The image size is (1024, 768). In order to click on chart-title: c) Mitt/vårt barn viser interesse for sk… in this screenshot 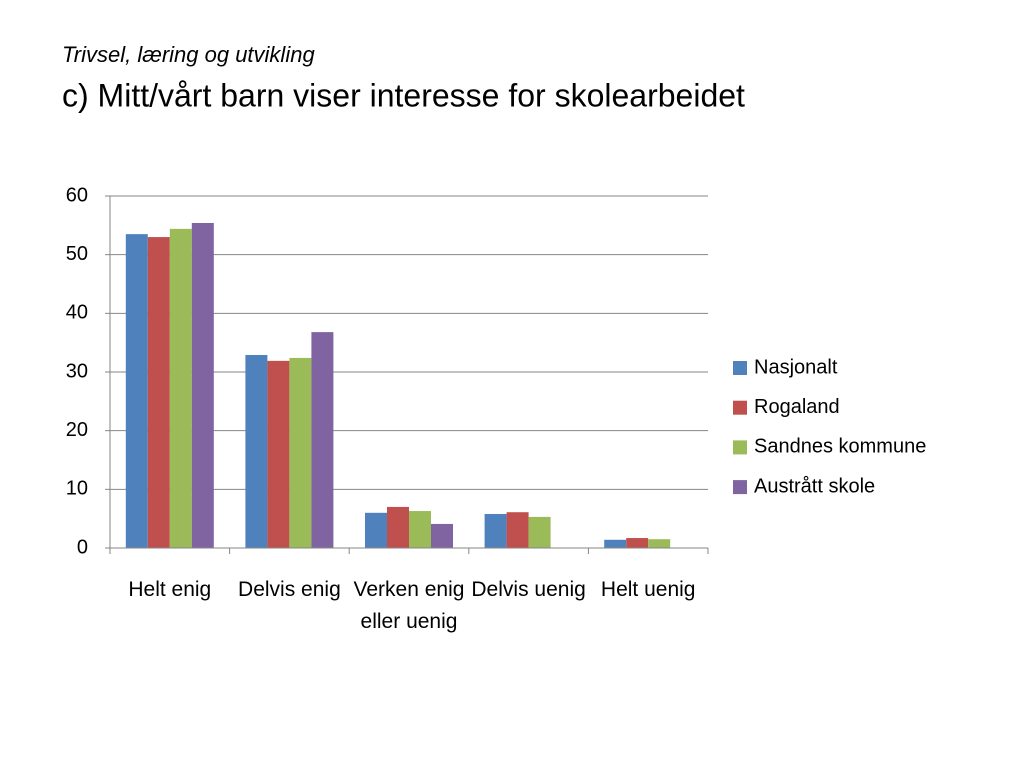, I will do `click(403, 95)`.